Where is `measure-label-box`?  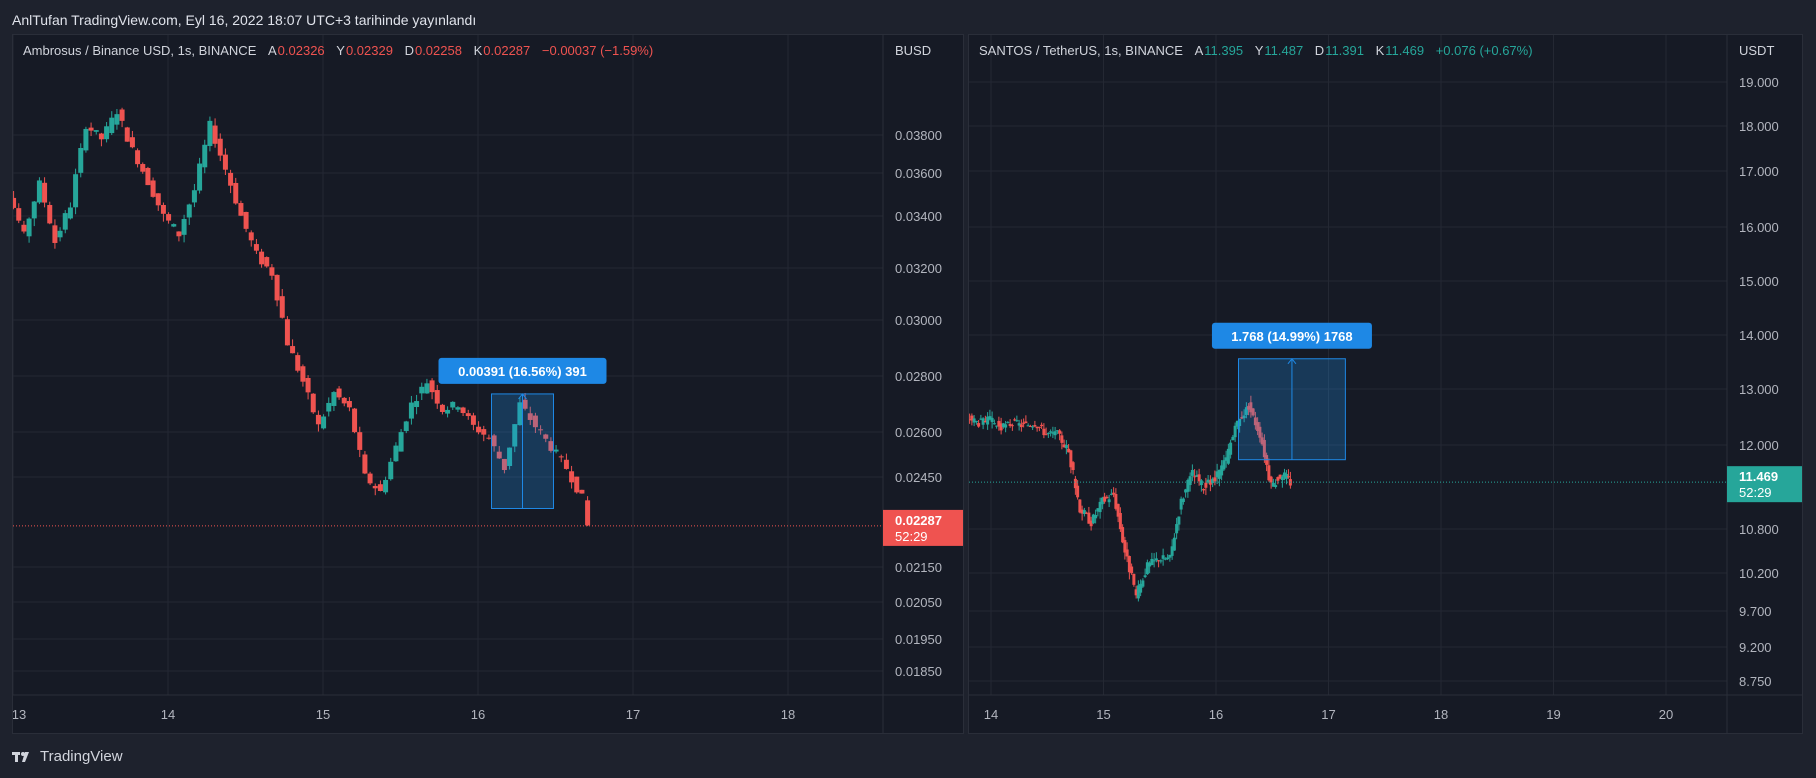
measure-label-box is located at coordinates (1291, 335).